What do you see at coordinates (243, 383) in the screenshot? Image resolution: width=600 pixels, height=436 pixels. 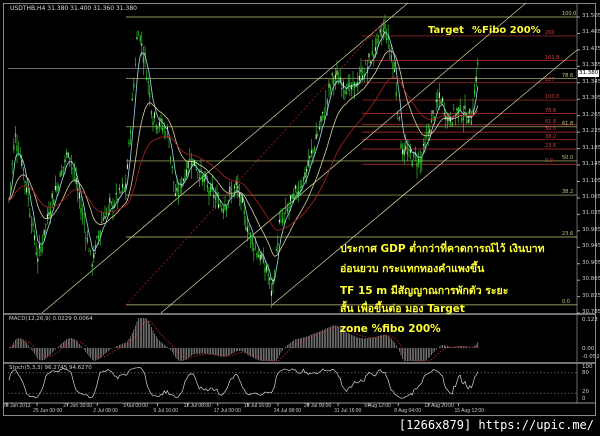 I see `stoch-main-line` at bounding box center [243, 383].